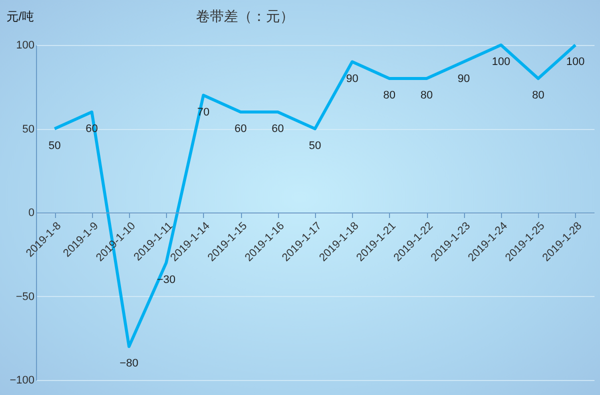 The width and height of the screenshot is (600, 395). Describe the element at coordinates (25, 46) in the screenshot. I see `y-tick-label: 100` at that location.